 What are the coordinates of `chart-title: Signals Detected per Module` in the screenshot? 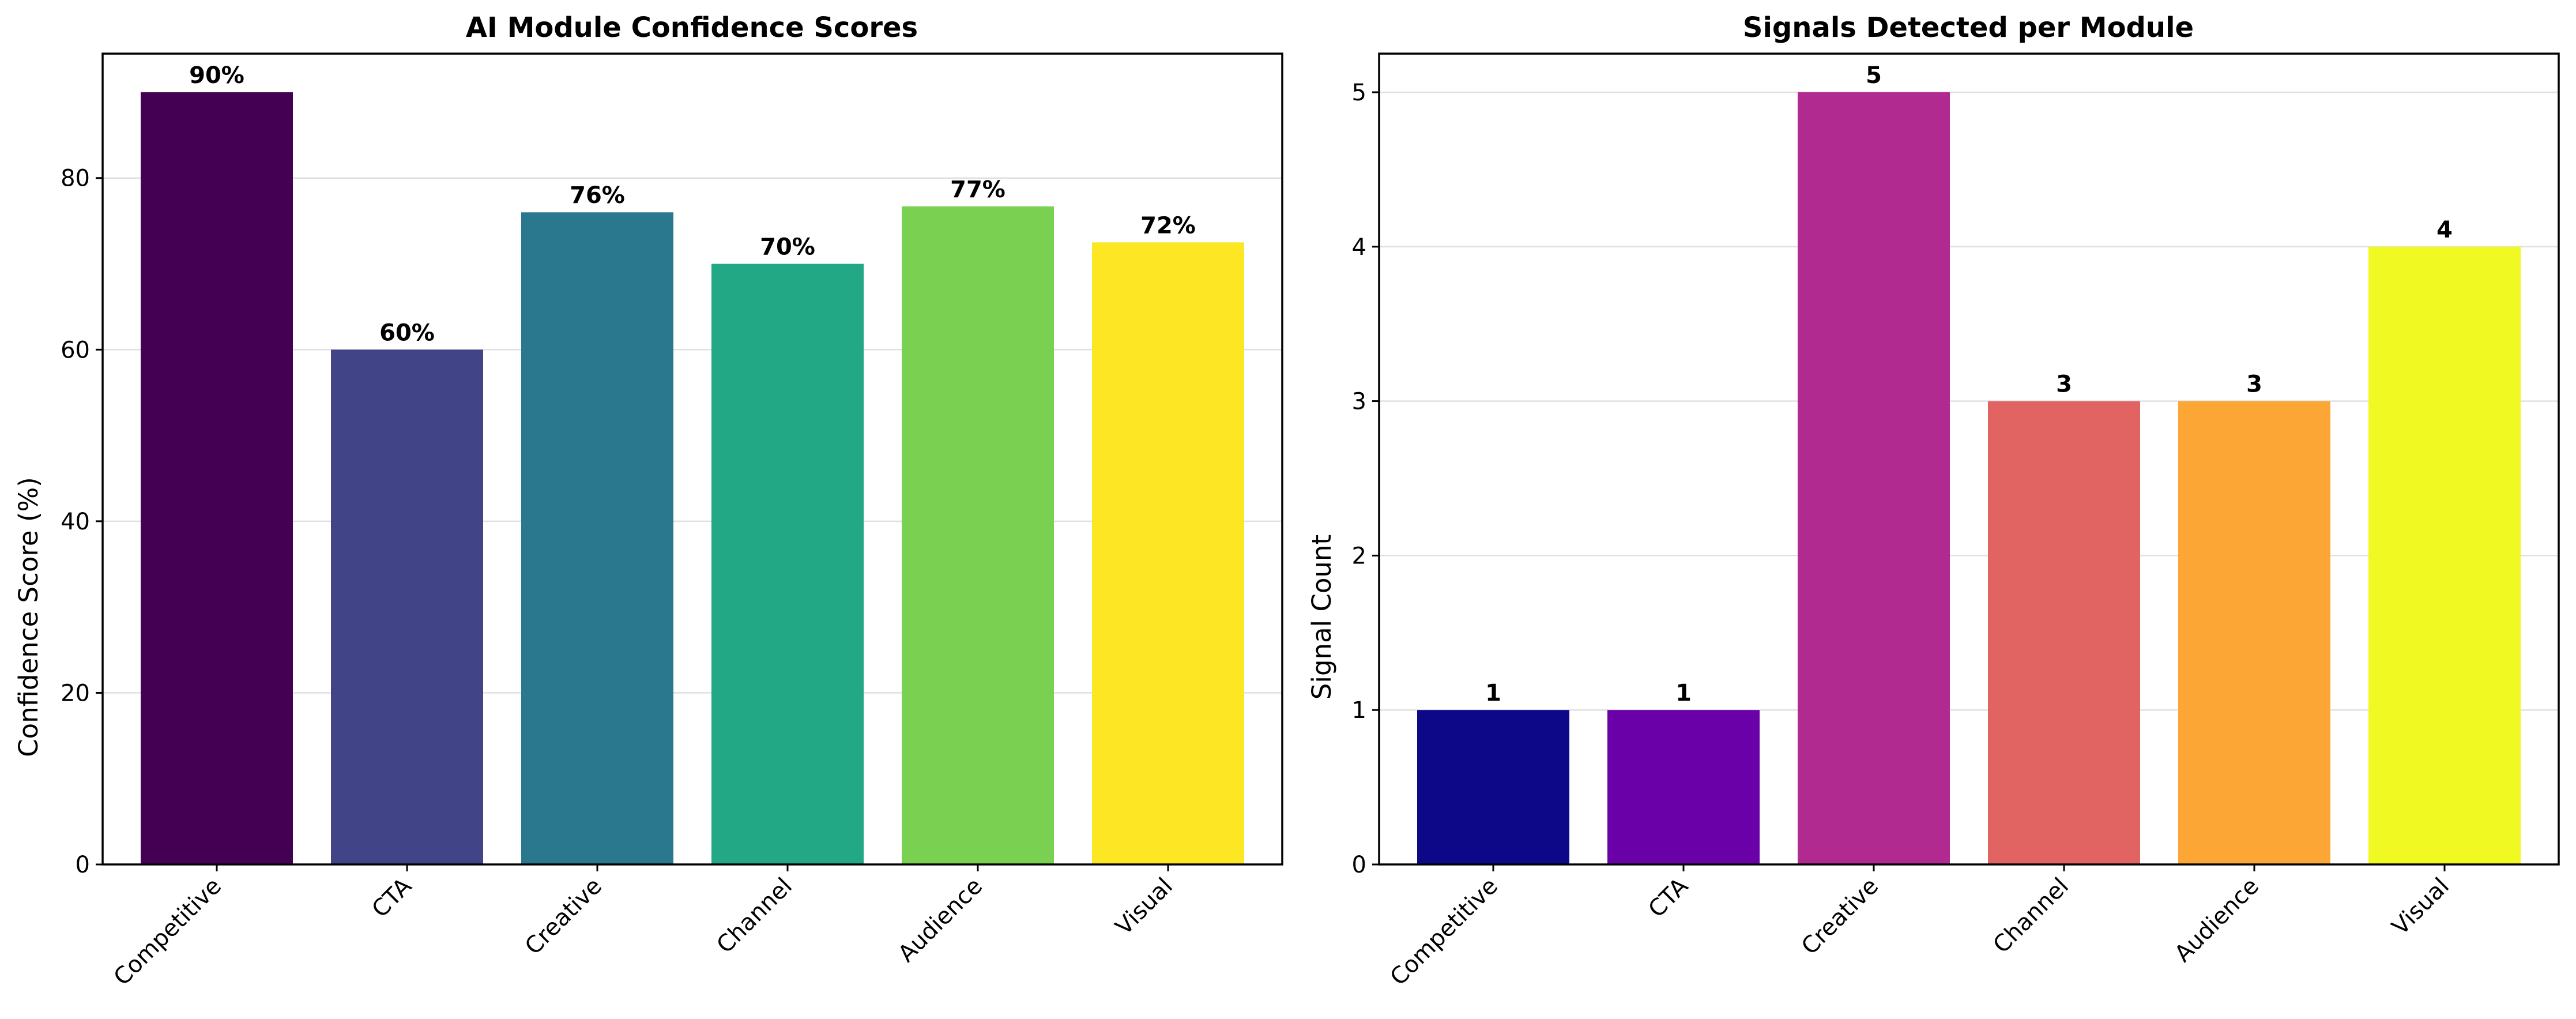 It's located at (1968, 28).